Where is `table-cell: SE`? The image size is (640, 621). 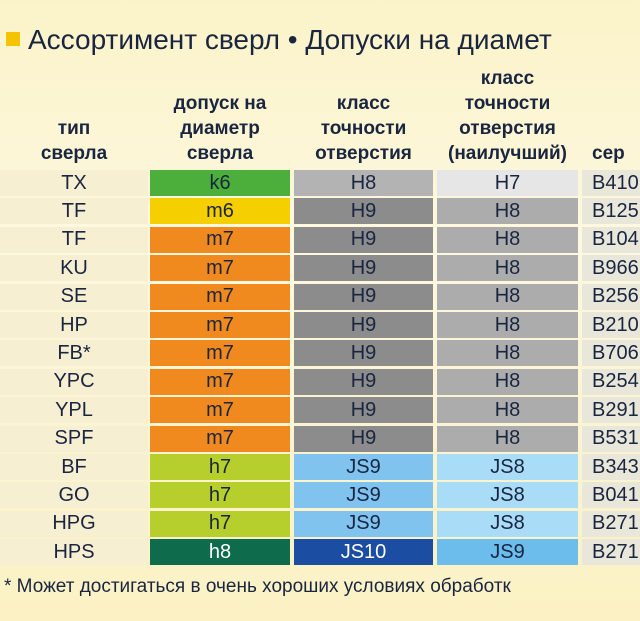 table-cell: SE is located at coordinates (74, 296).